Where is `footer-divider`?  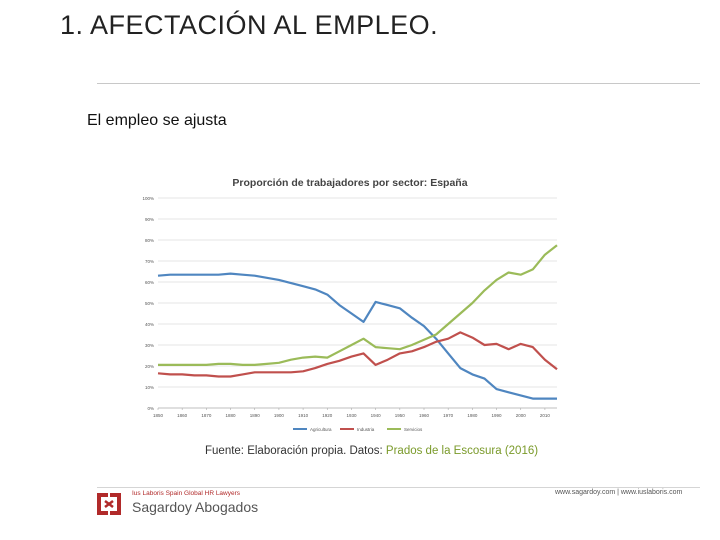
footer-divider is located at coordinates (398, 487).